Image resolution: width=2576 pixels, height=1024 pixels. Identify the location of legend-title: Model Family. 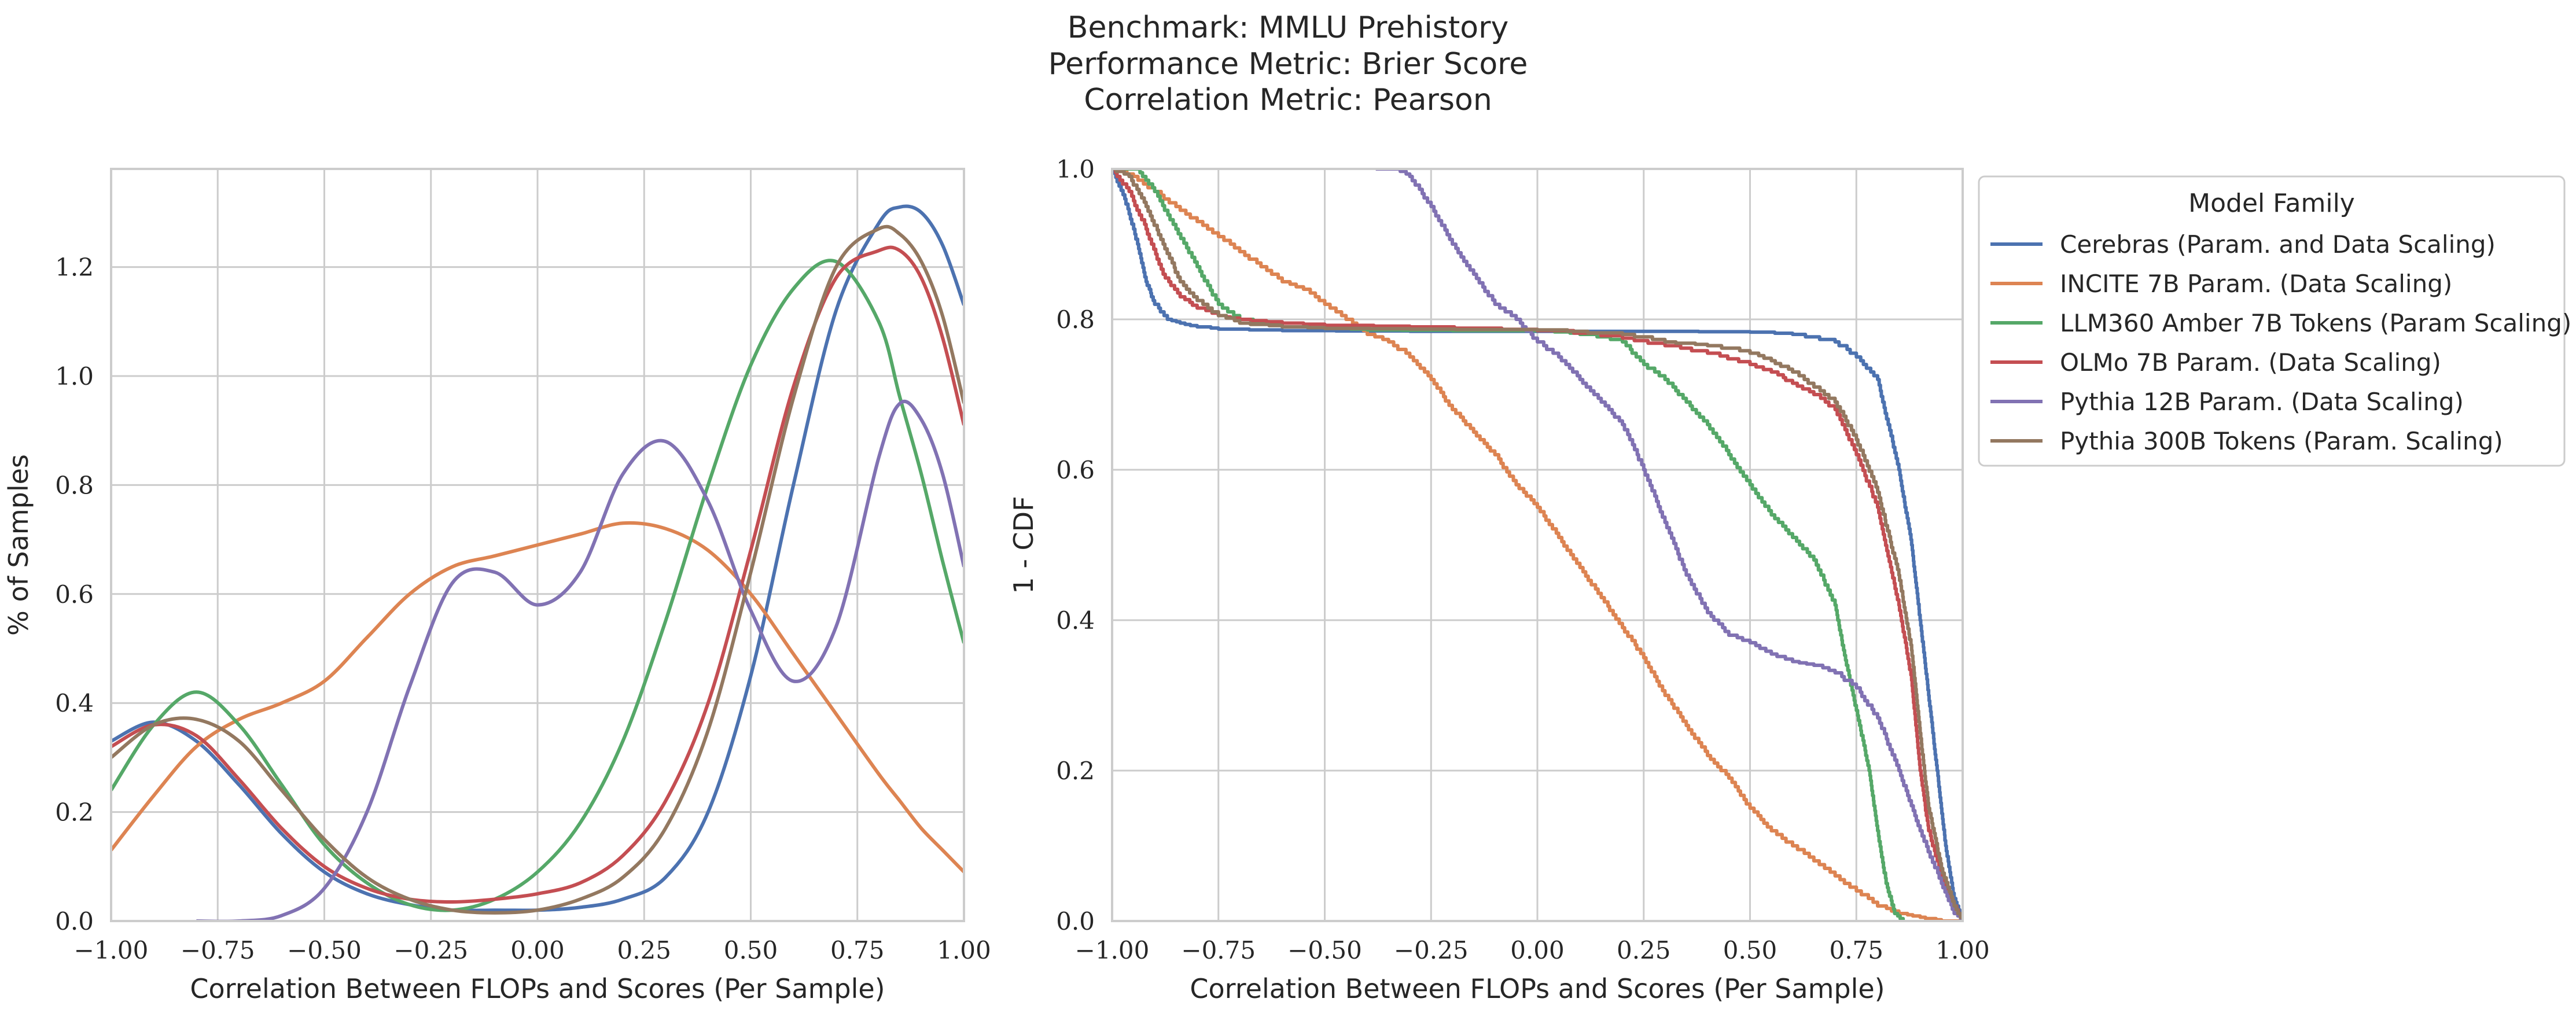
(2271, 203).